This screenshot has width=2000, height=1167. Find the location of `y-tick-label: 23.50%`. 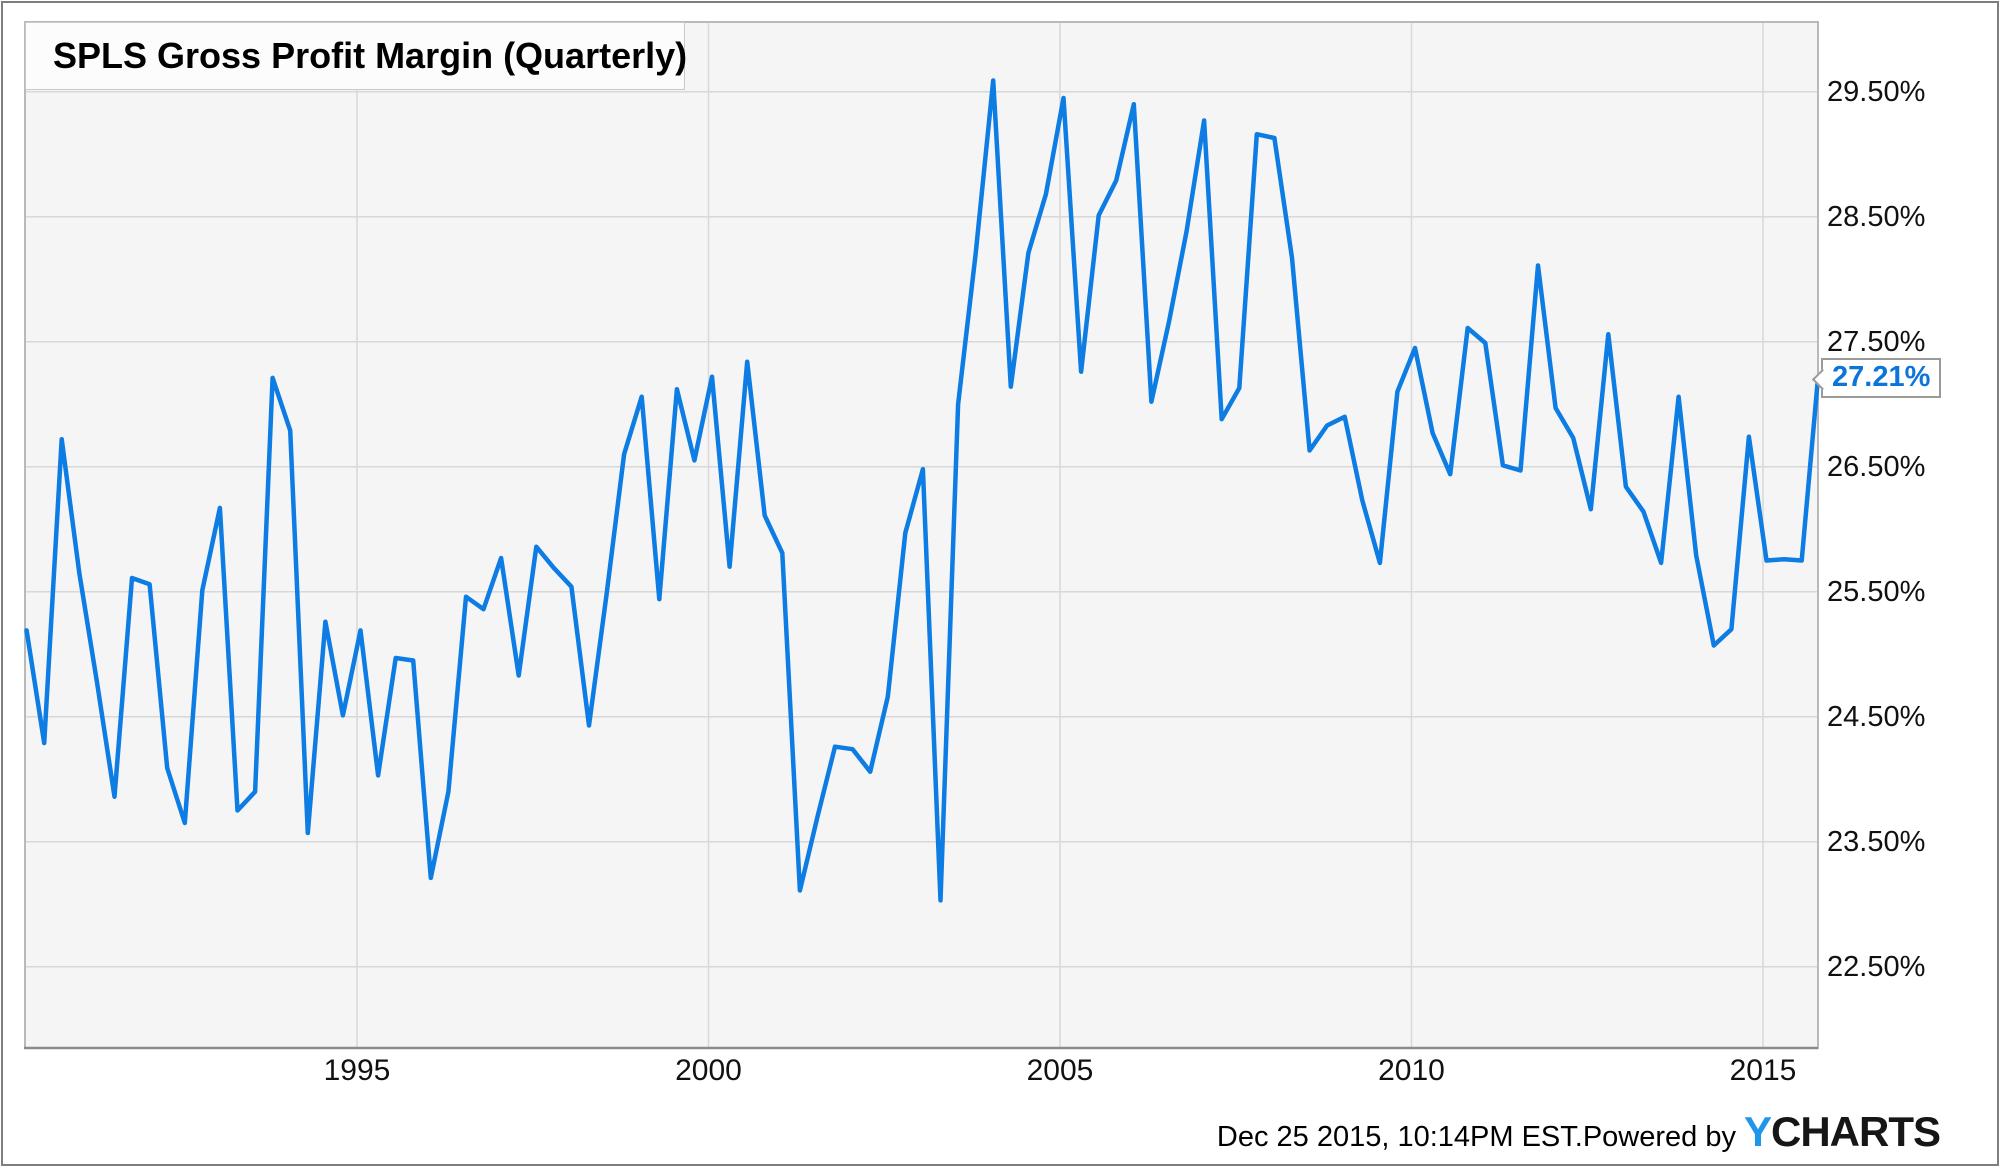

y-tick-label: 23.50% is located at coordinates (1876, 841).